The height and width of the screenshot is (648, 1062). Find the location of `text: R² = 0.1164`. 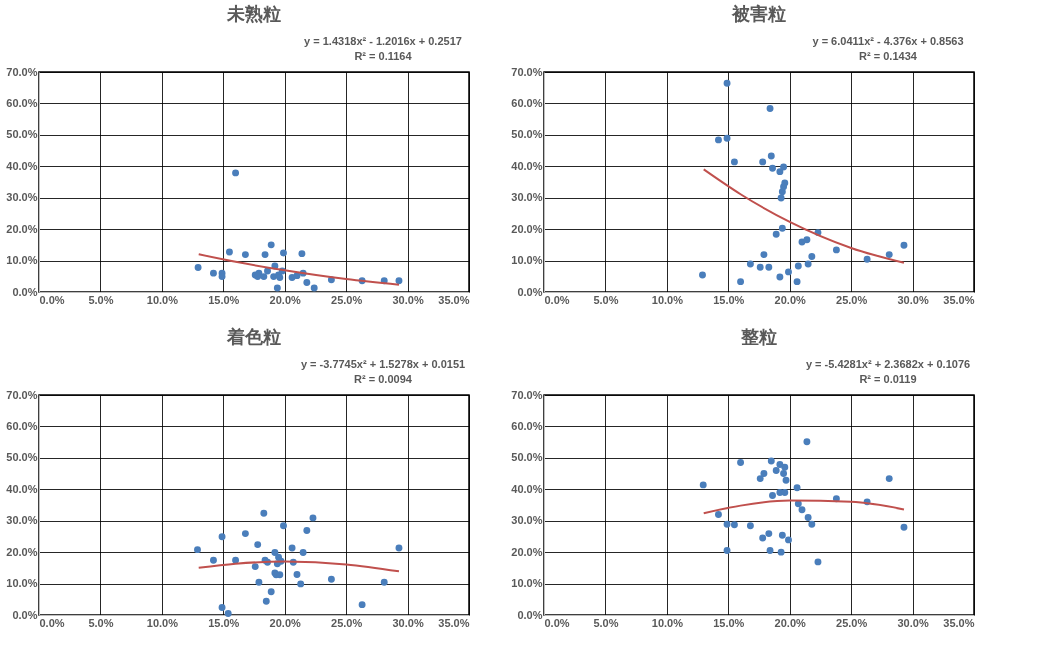

text: R² = 0.1164 is located at coordinates (383, 56).